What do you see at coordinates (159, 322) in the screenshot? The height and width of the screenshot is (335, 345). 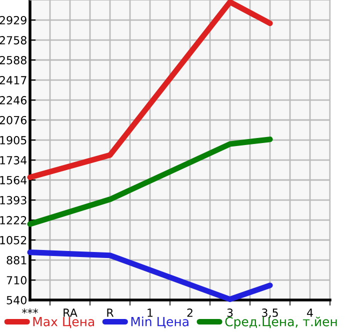 I see `legend-label: Min Цена` at bounding box center [159, 322].